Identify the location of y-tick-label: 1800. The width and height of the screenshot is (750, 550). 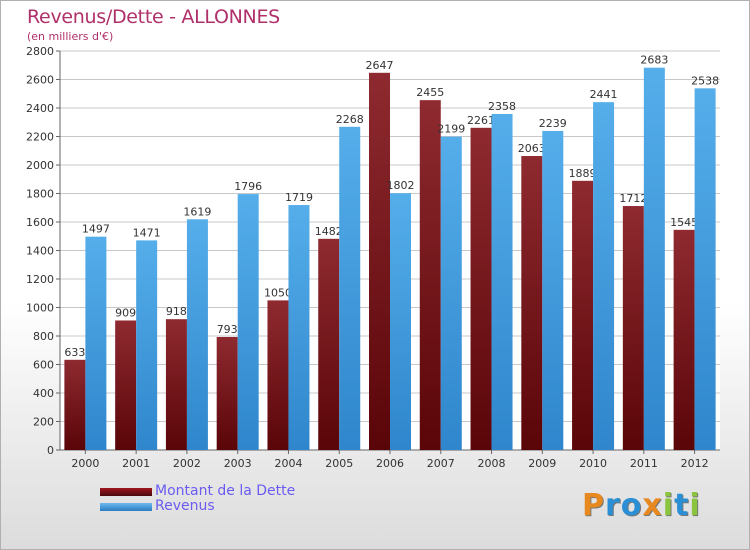
(40, 194).